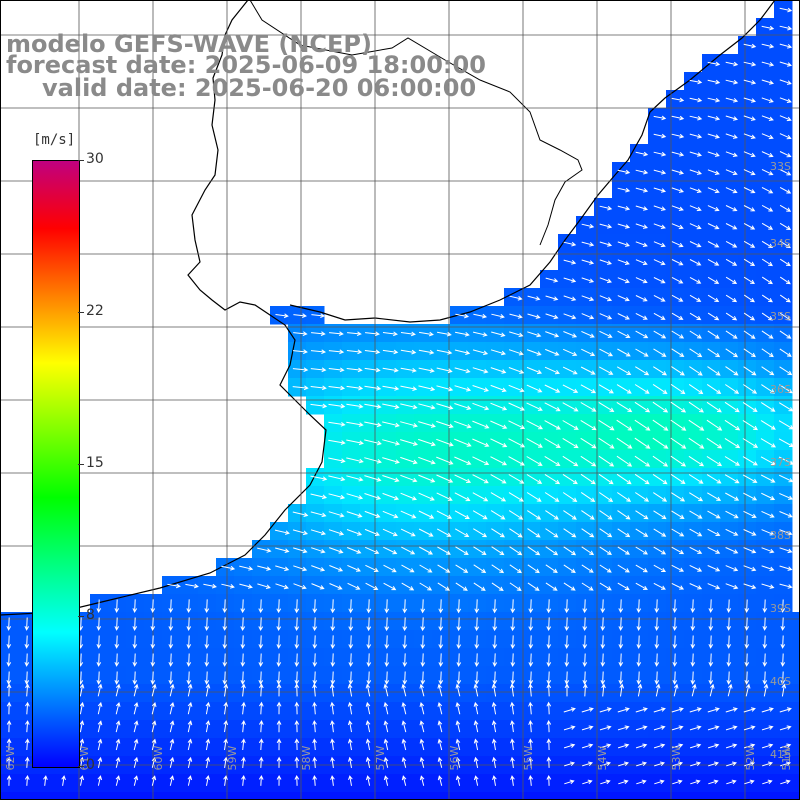  Describe the element at coordinates (780, 462) in the screenshot. I see `lat-label: 37S` at that location.